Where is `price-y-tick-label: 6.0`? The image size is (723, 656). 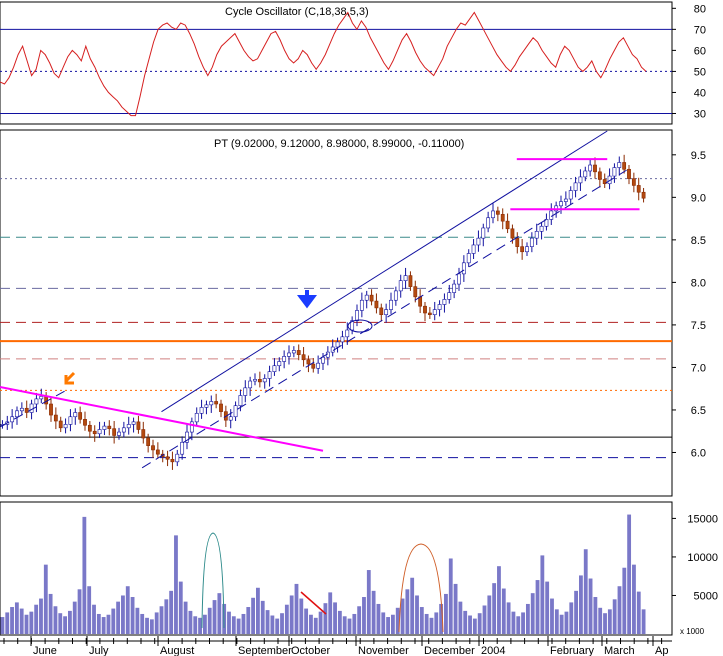 price-y-tick-label: 6.0 is located at coordinates (698, 453).